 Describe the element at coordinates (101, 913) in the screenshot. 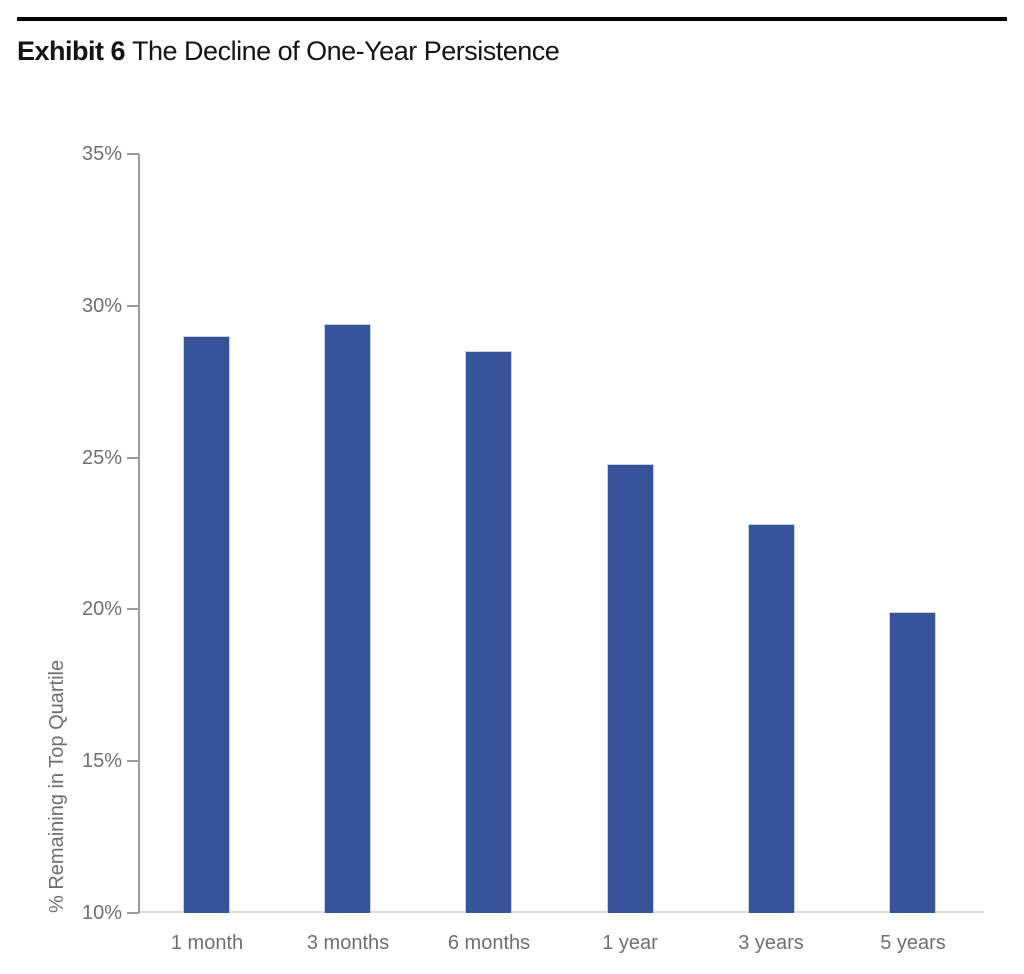

I see `y-tick-label: 10%` at that location.